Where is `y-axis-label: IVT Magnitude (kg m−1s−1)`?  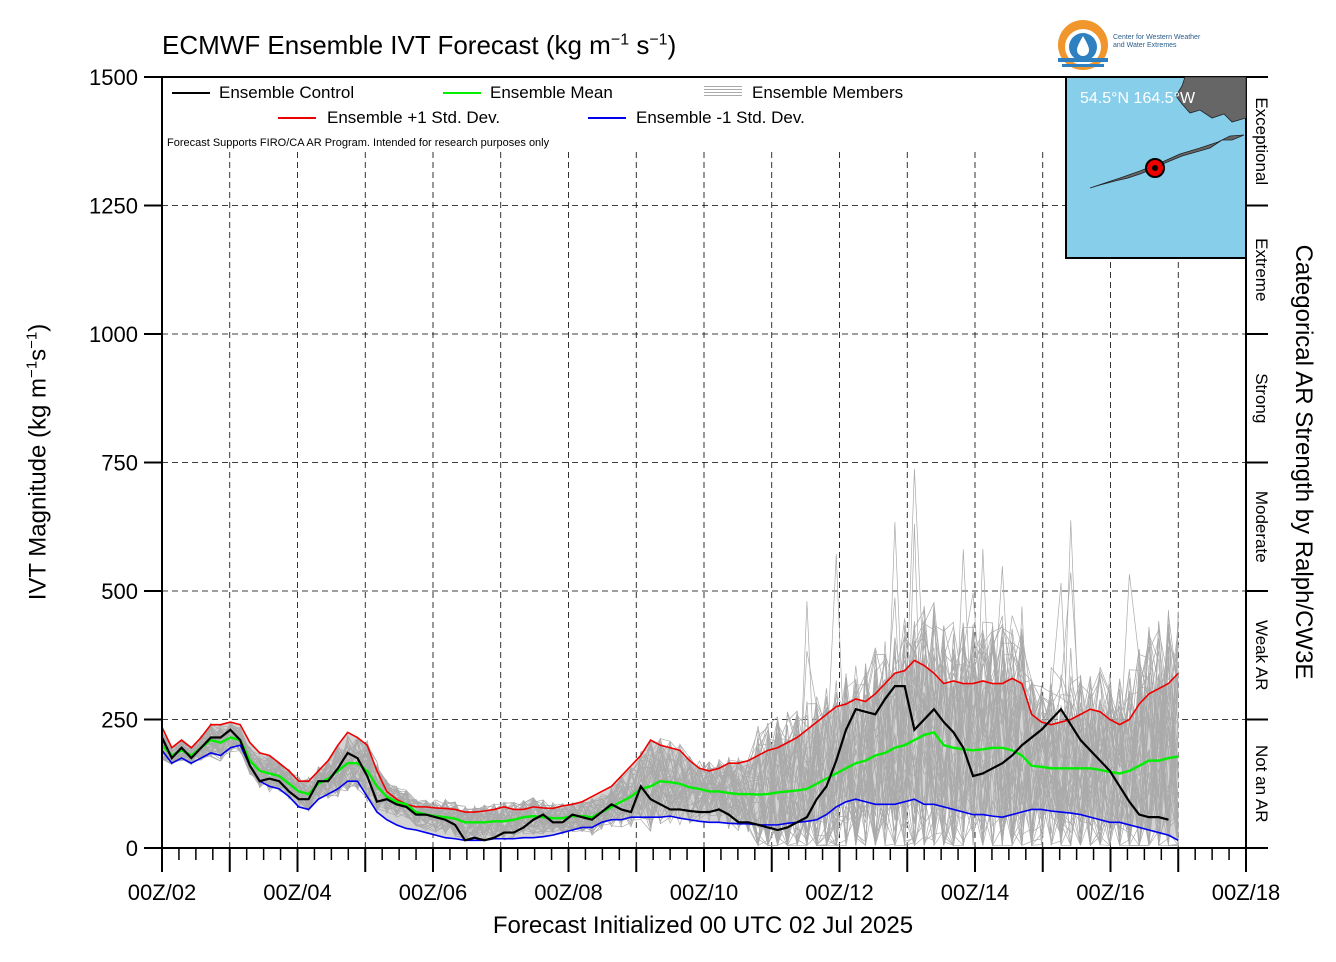
y-axis-label: IVT Magnitude (kg m−1s−1) is located at coordinates (37, 462).